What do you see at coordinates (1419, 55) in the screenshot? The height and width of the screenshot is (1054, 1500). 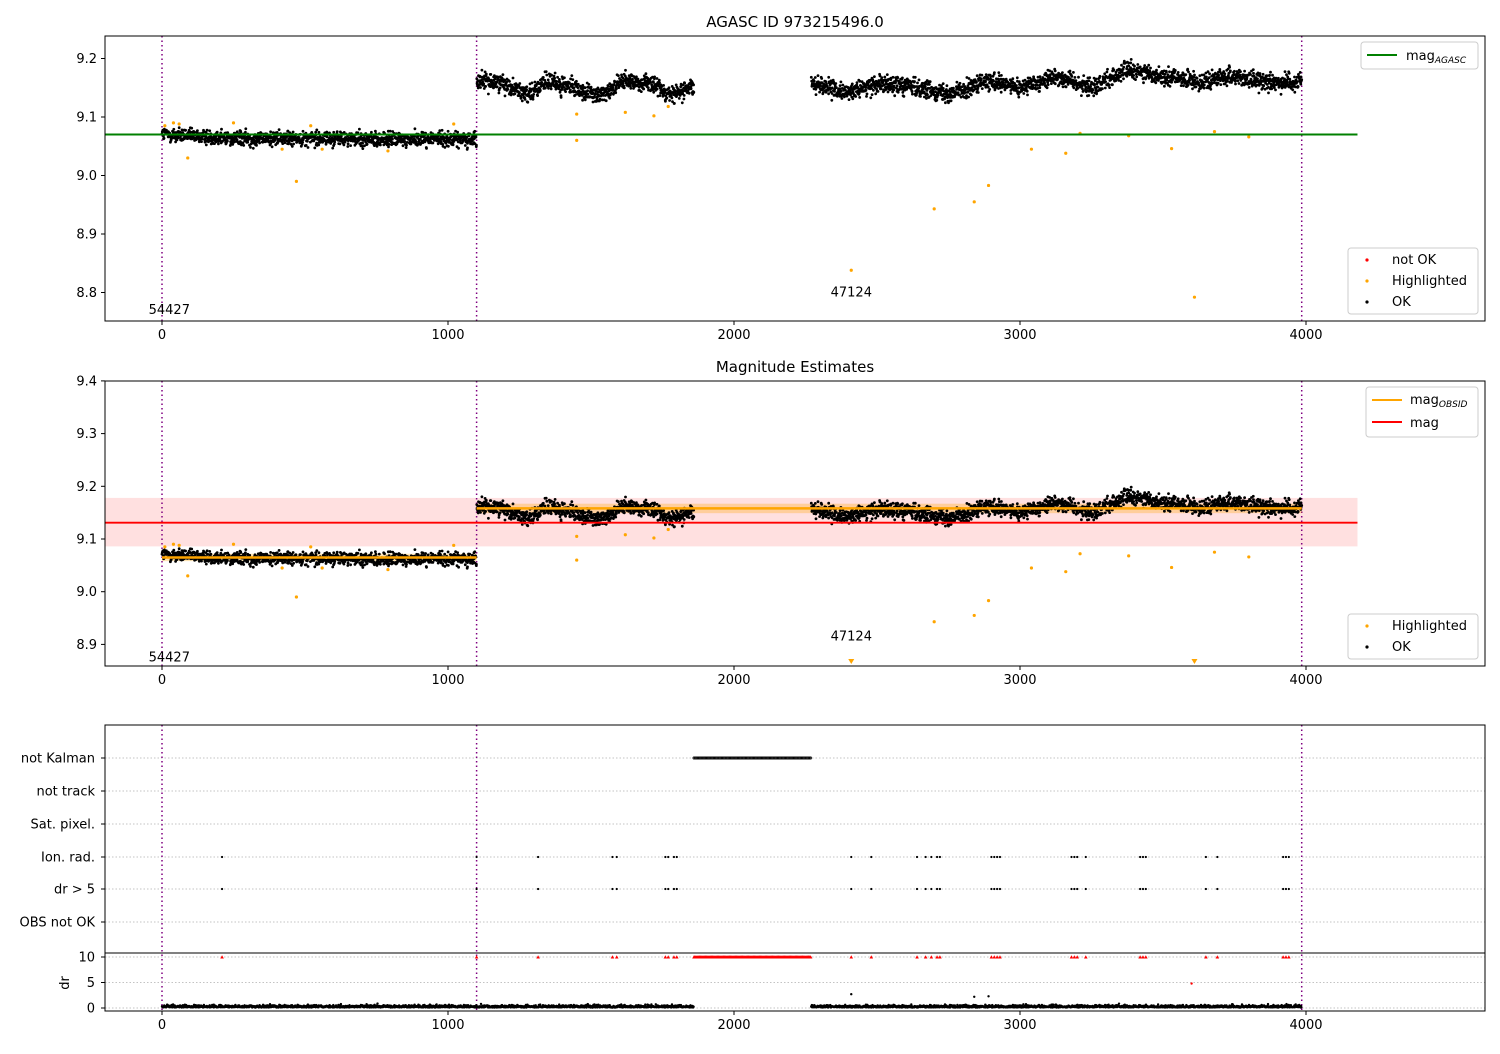 I see `panel1-legend-lines: magAGASC` at bounding box center [1419, 55].